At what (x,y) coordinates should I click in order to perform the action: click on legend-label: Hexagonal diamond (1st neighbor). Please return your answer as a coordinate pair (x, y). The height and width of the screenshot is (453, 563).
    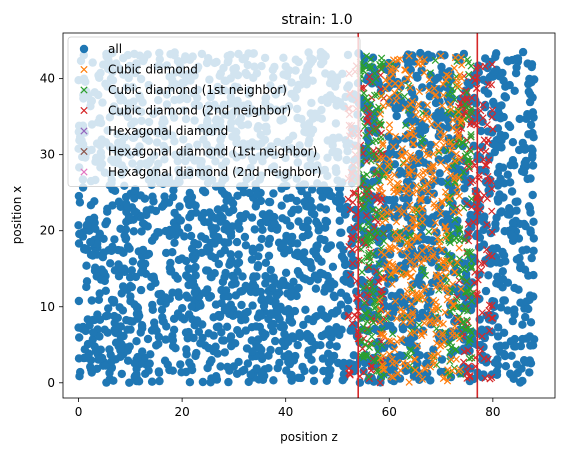
    Looking at the image, I should click on (212, 152).